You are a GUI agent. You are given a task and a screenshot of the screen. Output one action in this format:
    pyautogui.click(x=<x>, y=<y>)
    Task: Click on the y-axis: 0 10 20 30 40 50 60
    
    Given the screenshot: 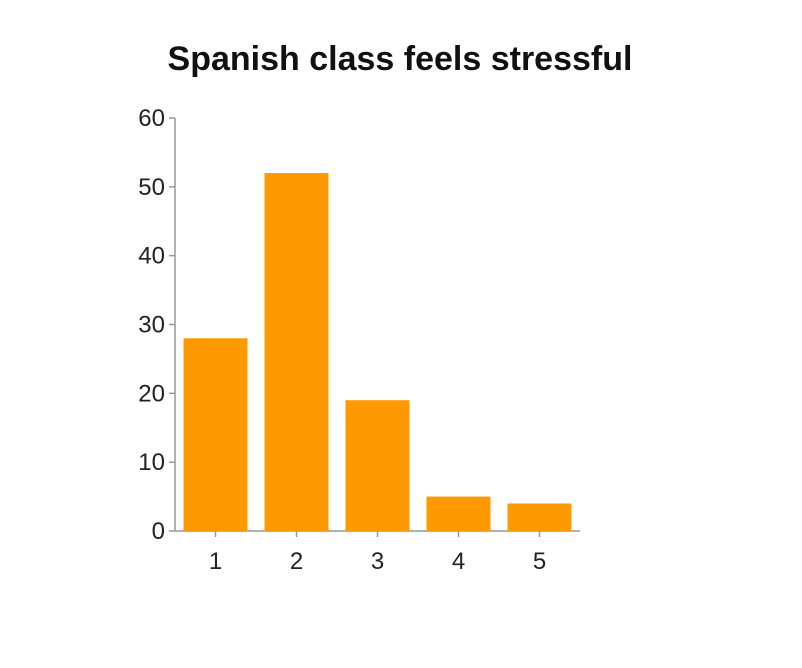 What is the action you would take?
    pyautogui.click(x=157, y=325)
    